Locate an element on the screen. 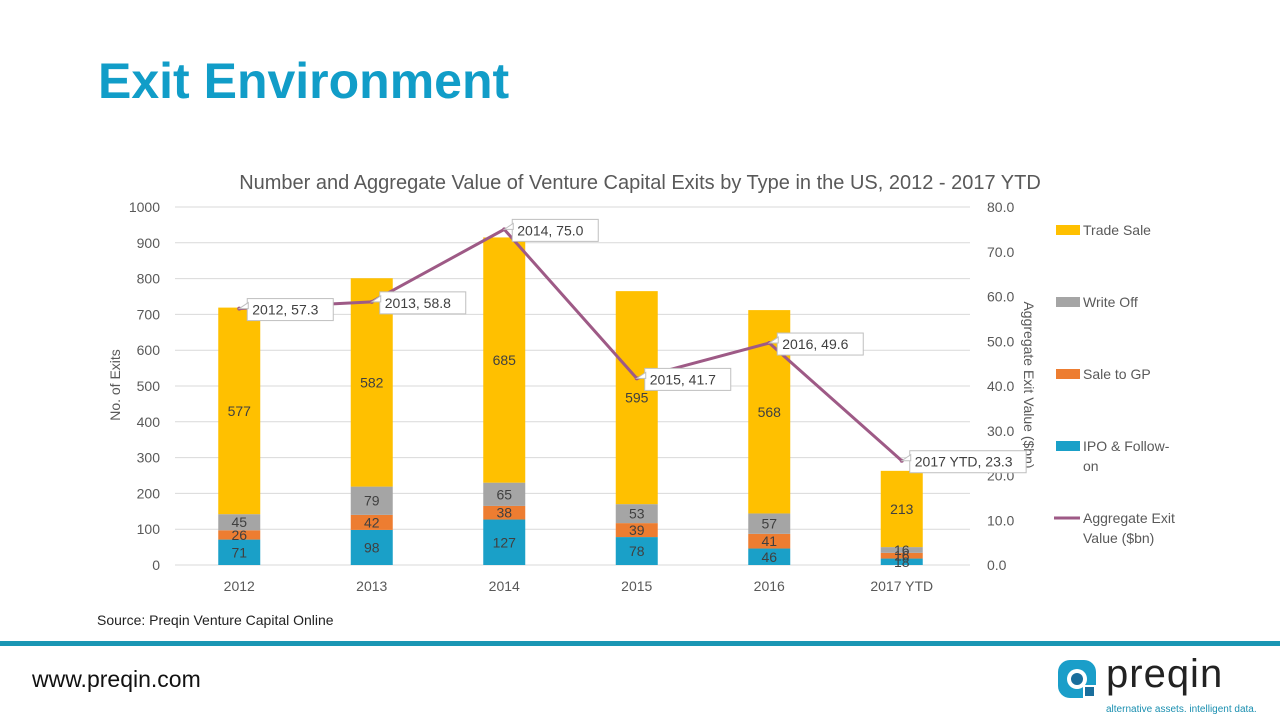 The image size is (1280, 720). bar-data-label: 18 is located at coordinates (902, 562).